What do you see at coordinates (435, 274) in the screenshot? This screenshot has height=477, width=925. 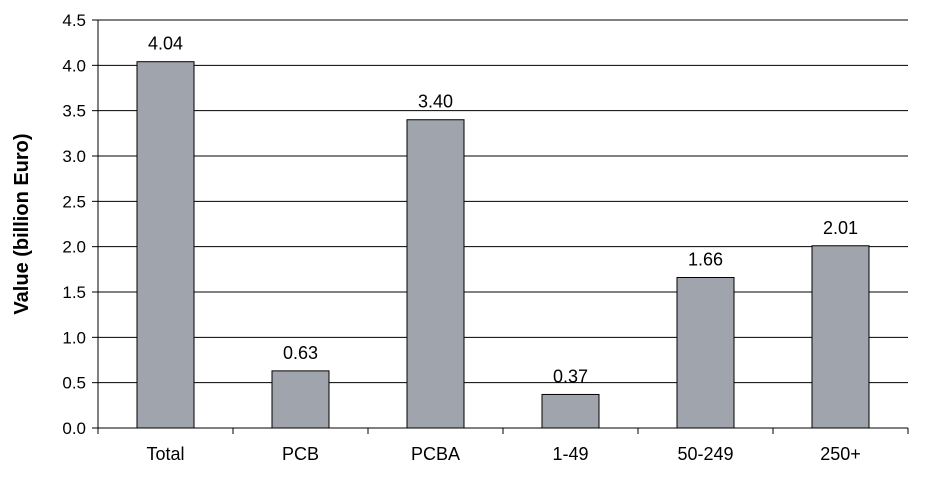 I see `bar-pcba` at bounding box center [435, 274].